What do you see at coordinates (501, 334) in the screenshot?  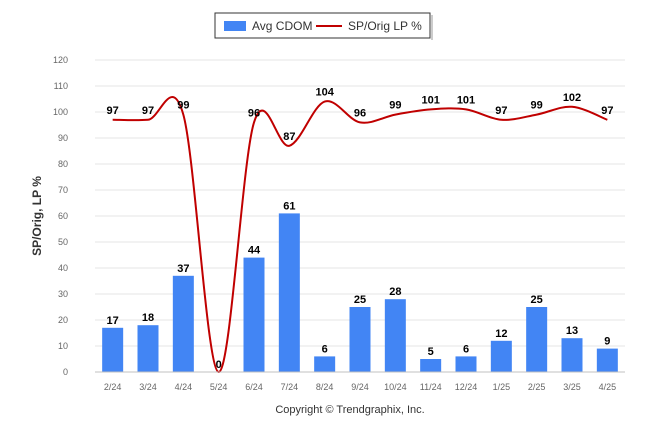 I see `bar-data-label: 12` at bounding box center [501, 334].